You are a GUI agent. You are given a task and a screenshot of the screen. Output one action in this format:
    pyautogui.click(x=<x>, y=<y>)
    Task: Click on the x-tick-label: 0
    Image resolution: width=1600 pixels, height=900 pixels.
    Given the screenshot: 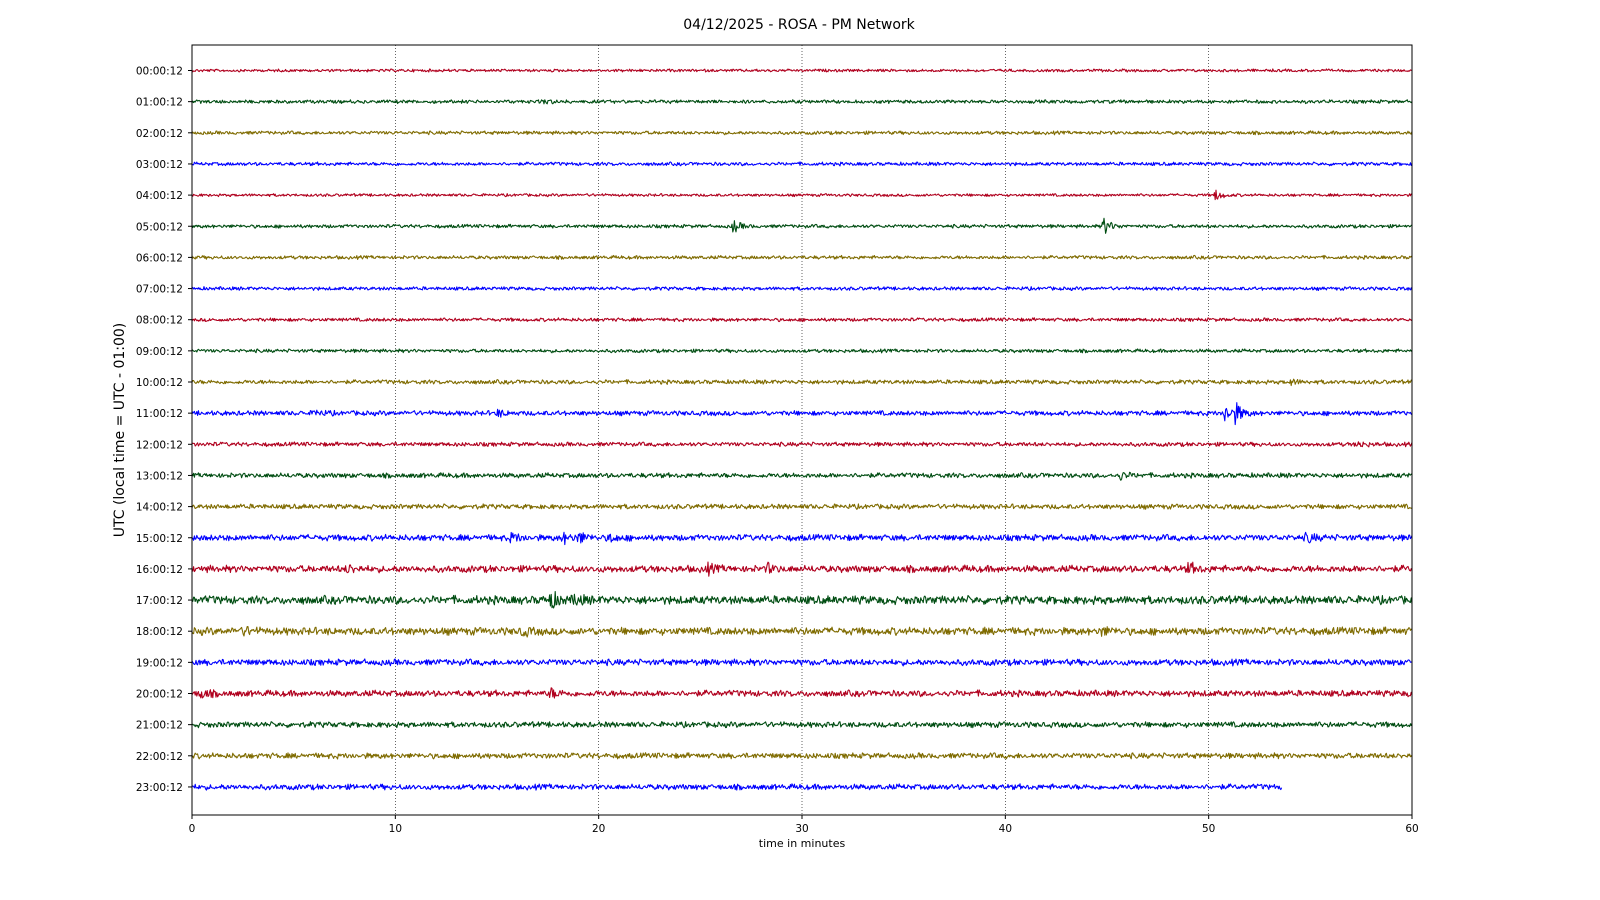 What is the action you would take?
    pyautogui.click(x=192, y=829)
    